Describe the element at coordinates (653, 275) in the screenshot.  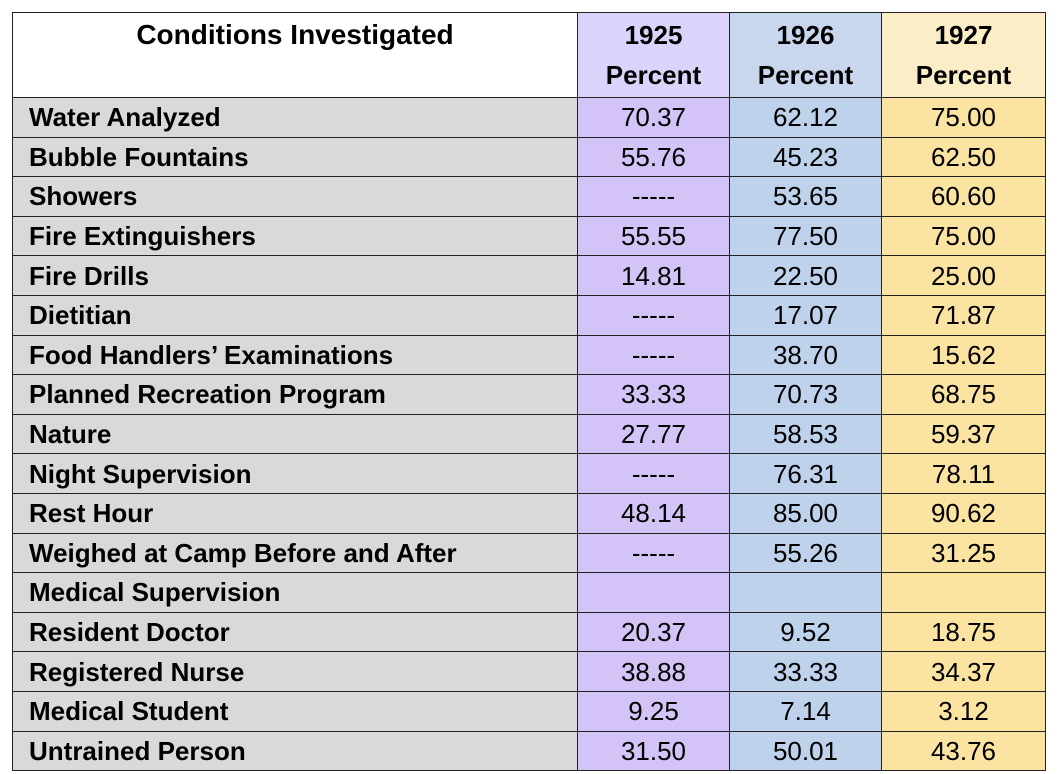
I see `cell-1925: 14.81` at that location.